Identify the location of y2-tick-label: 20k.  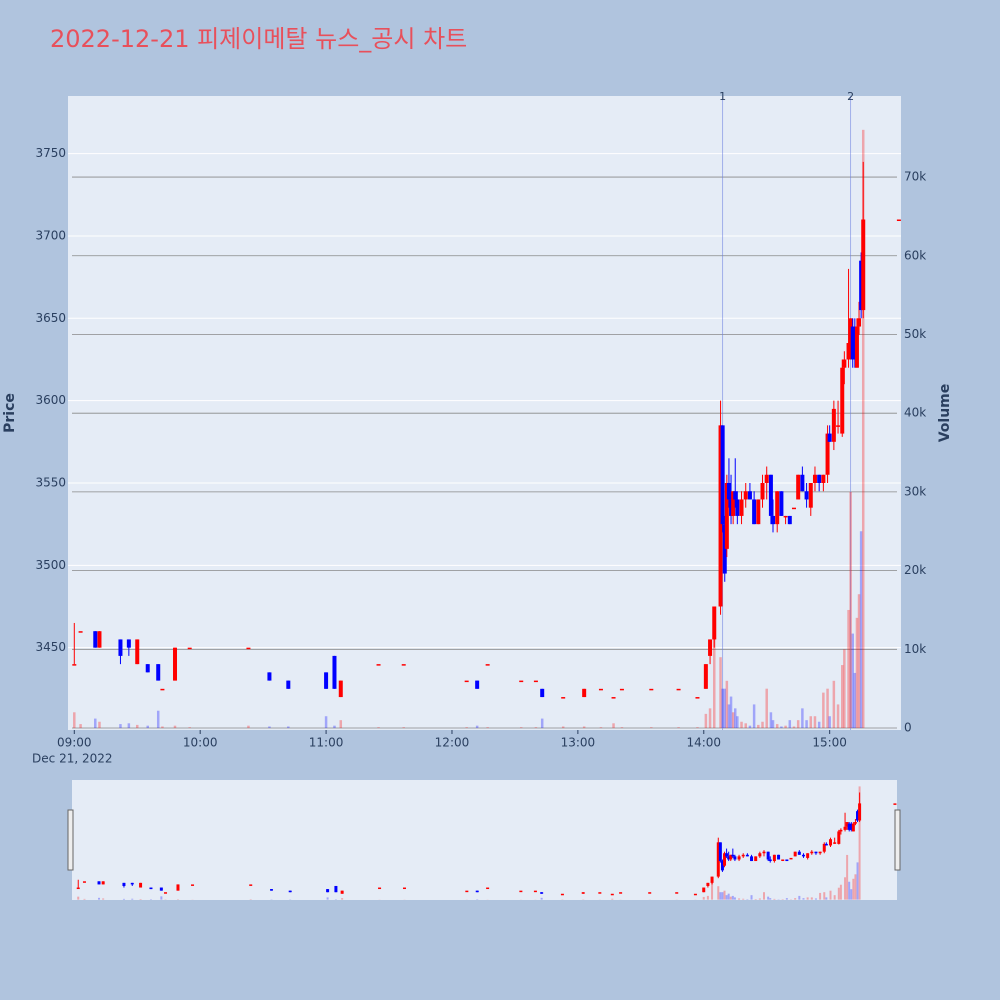
(915, 570).